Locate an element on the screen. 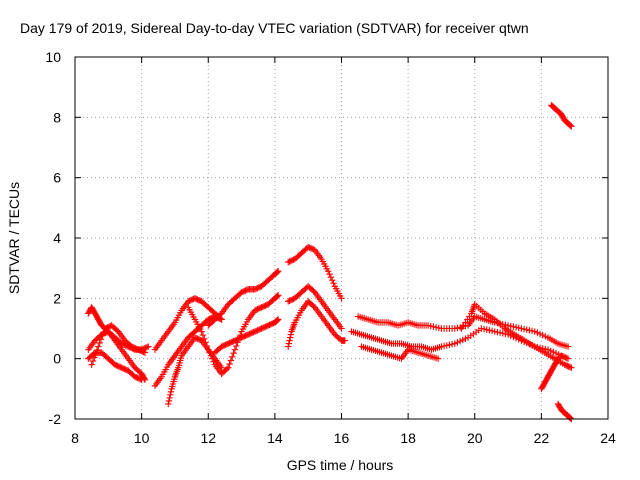  x-tick-label: 24 is located at coordinates (608, 438).